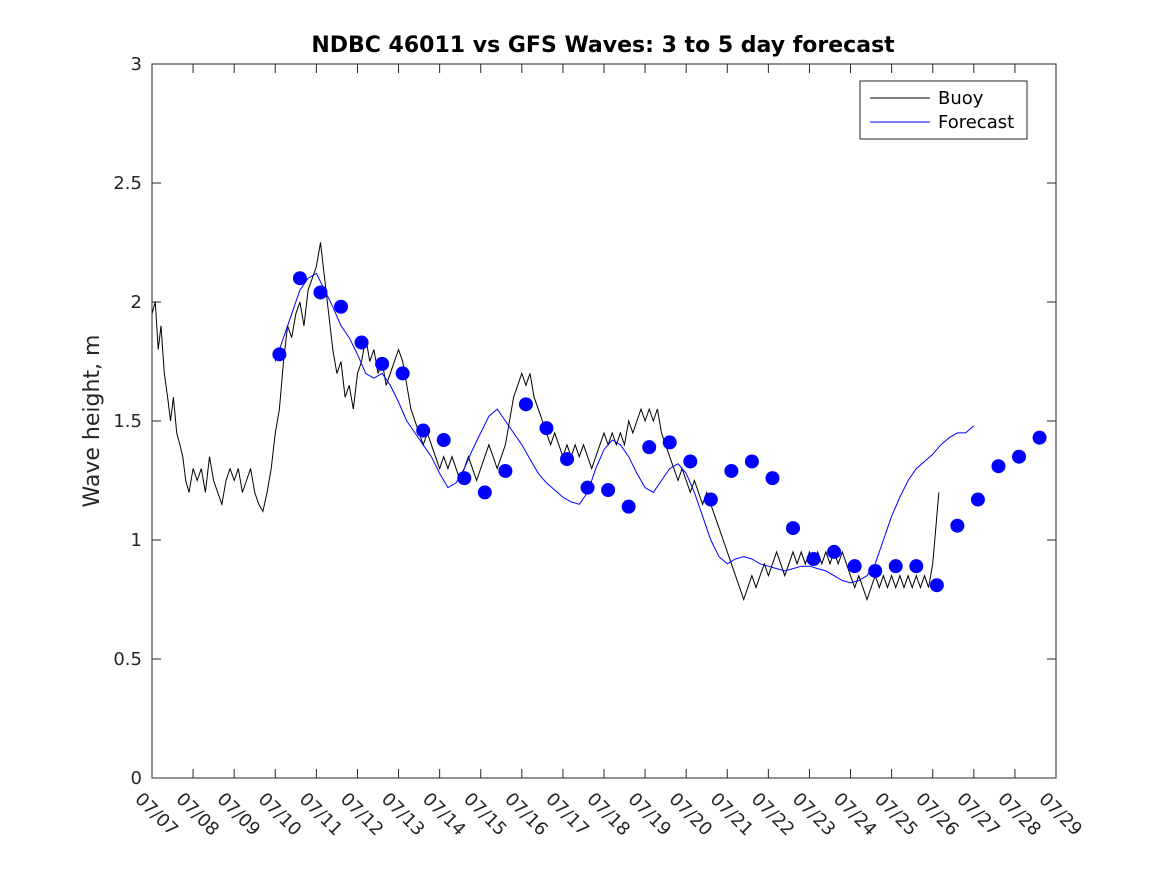  What do you see at coordinates (1019, 815) in the screenshot?
I see `x-tick-label: 07/28` at bounding box center [1019, 815].